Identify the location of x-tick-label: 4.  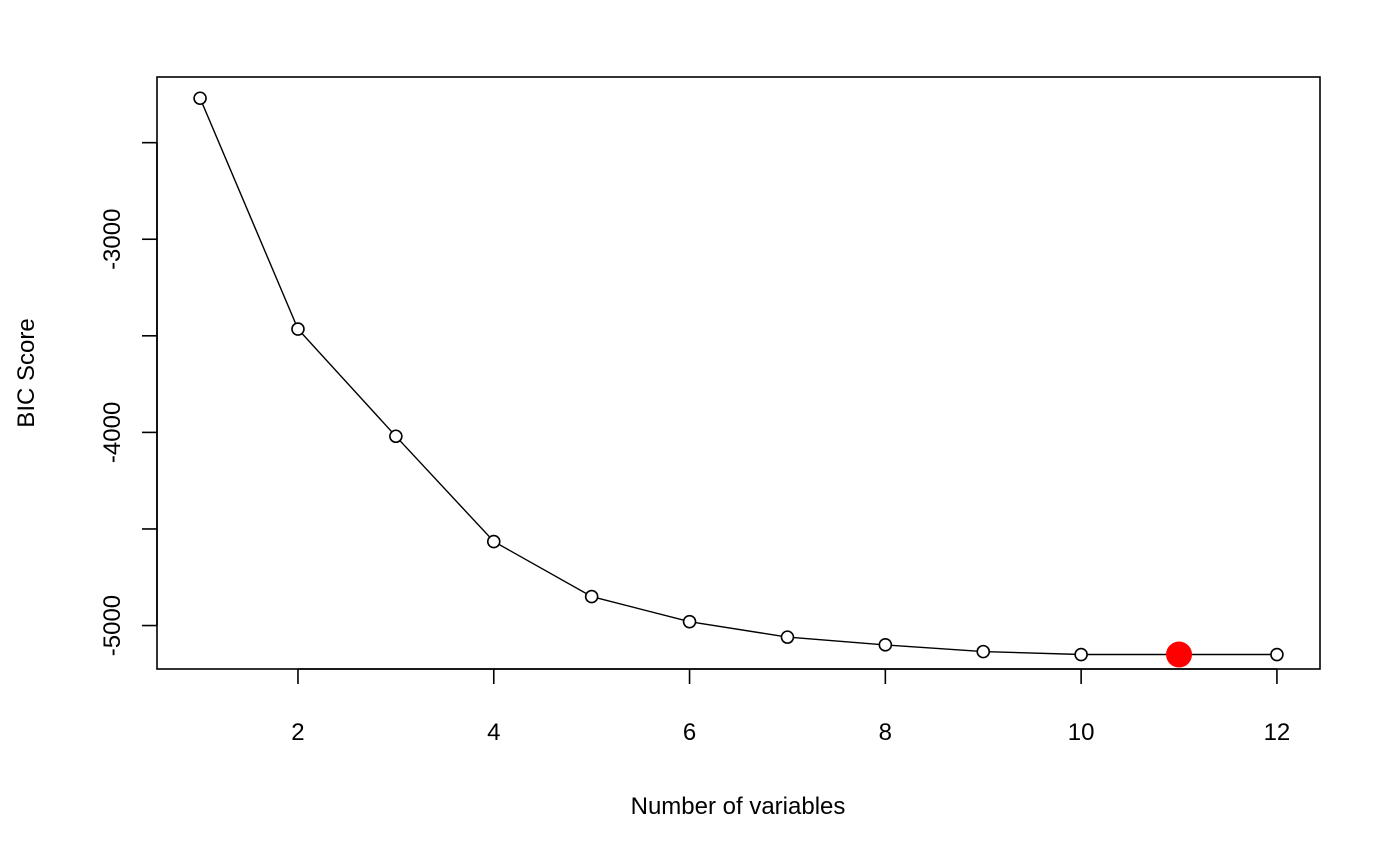
(493, 732).